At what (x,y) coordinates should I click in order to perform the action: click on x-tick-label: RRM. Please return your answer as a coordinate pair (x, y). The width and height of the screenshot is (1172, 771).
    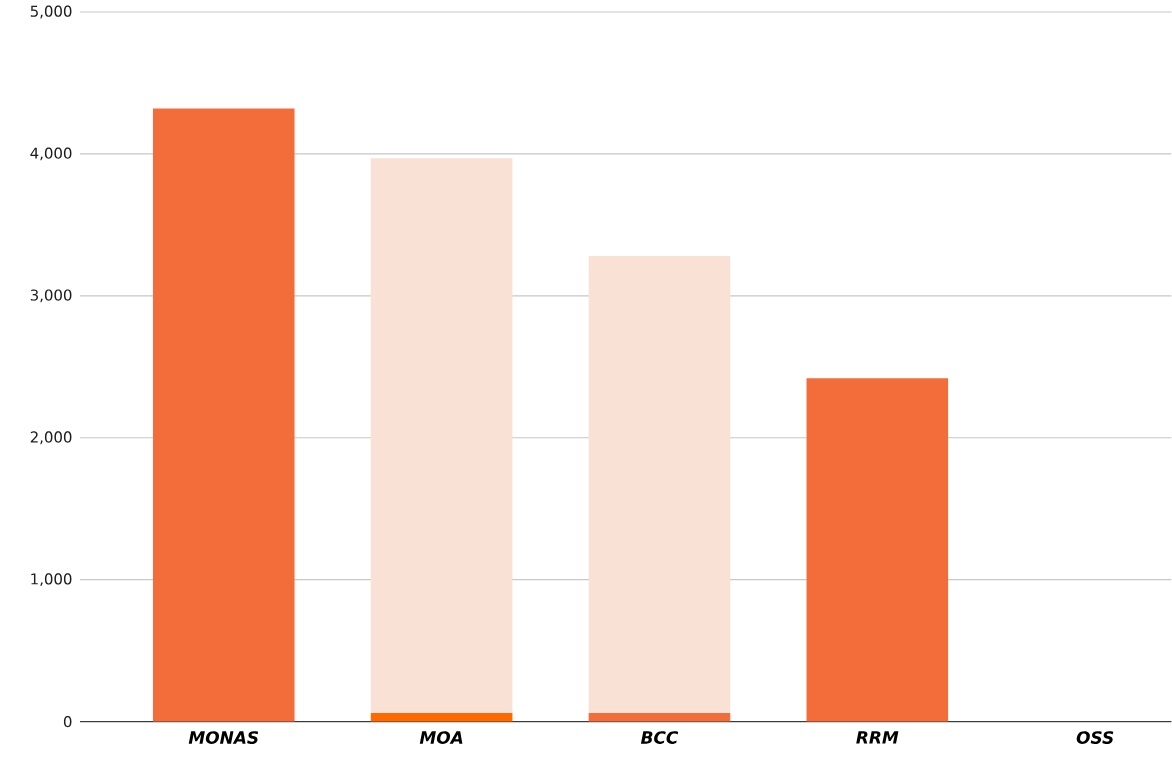
    Looking at the image, I should click on (877, 737).